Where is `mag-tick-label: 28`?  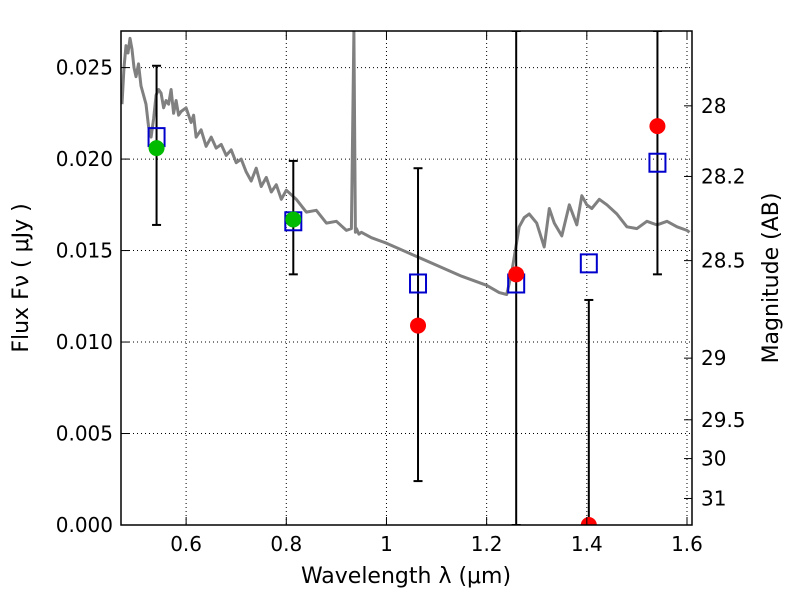
mag-tick-label: 28 is located at coordinates (713, 106).